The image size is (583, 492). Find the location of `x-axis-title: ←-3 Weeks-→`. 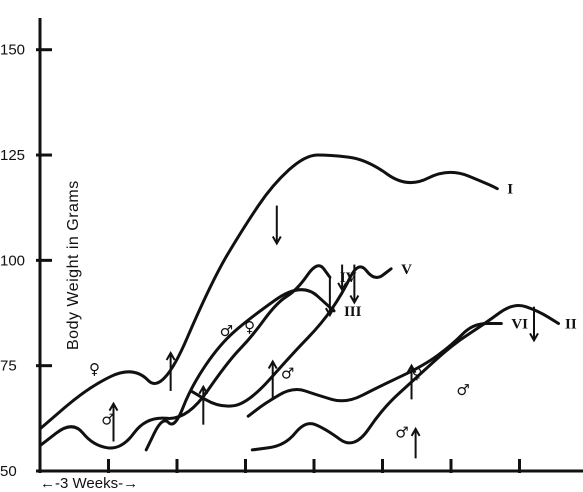

x-axis-title: ←-3 Weeks-→ is located at coordinates (89, 483).